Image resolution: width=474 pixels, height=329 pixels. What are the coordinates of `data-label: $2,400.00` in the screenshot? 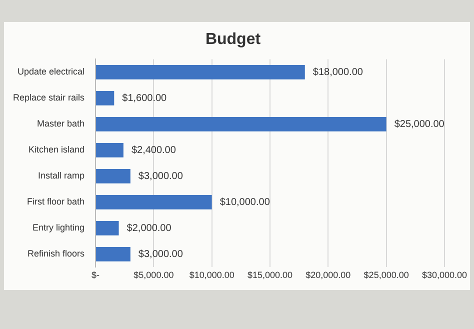 It's located at (153, 150).